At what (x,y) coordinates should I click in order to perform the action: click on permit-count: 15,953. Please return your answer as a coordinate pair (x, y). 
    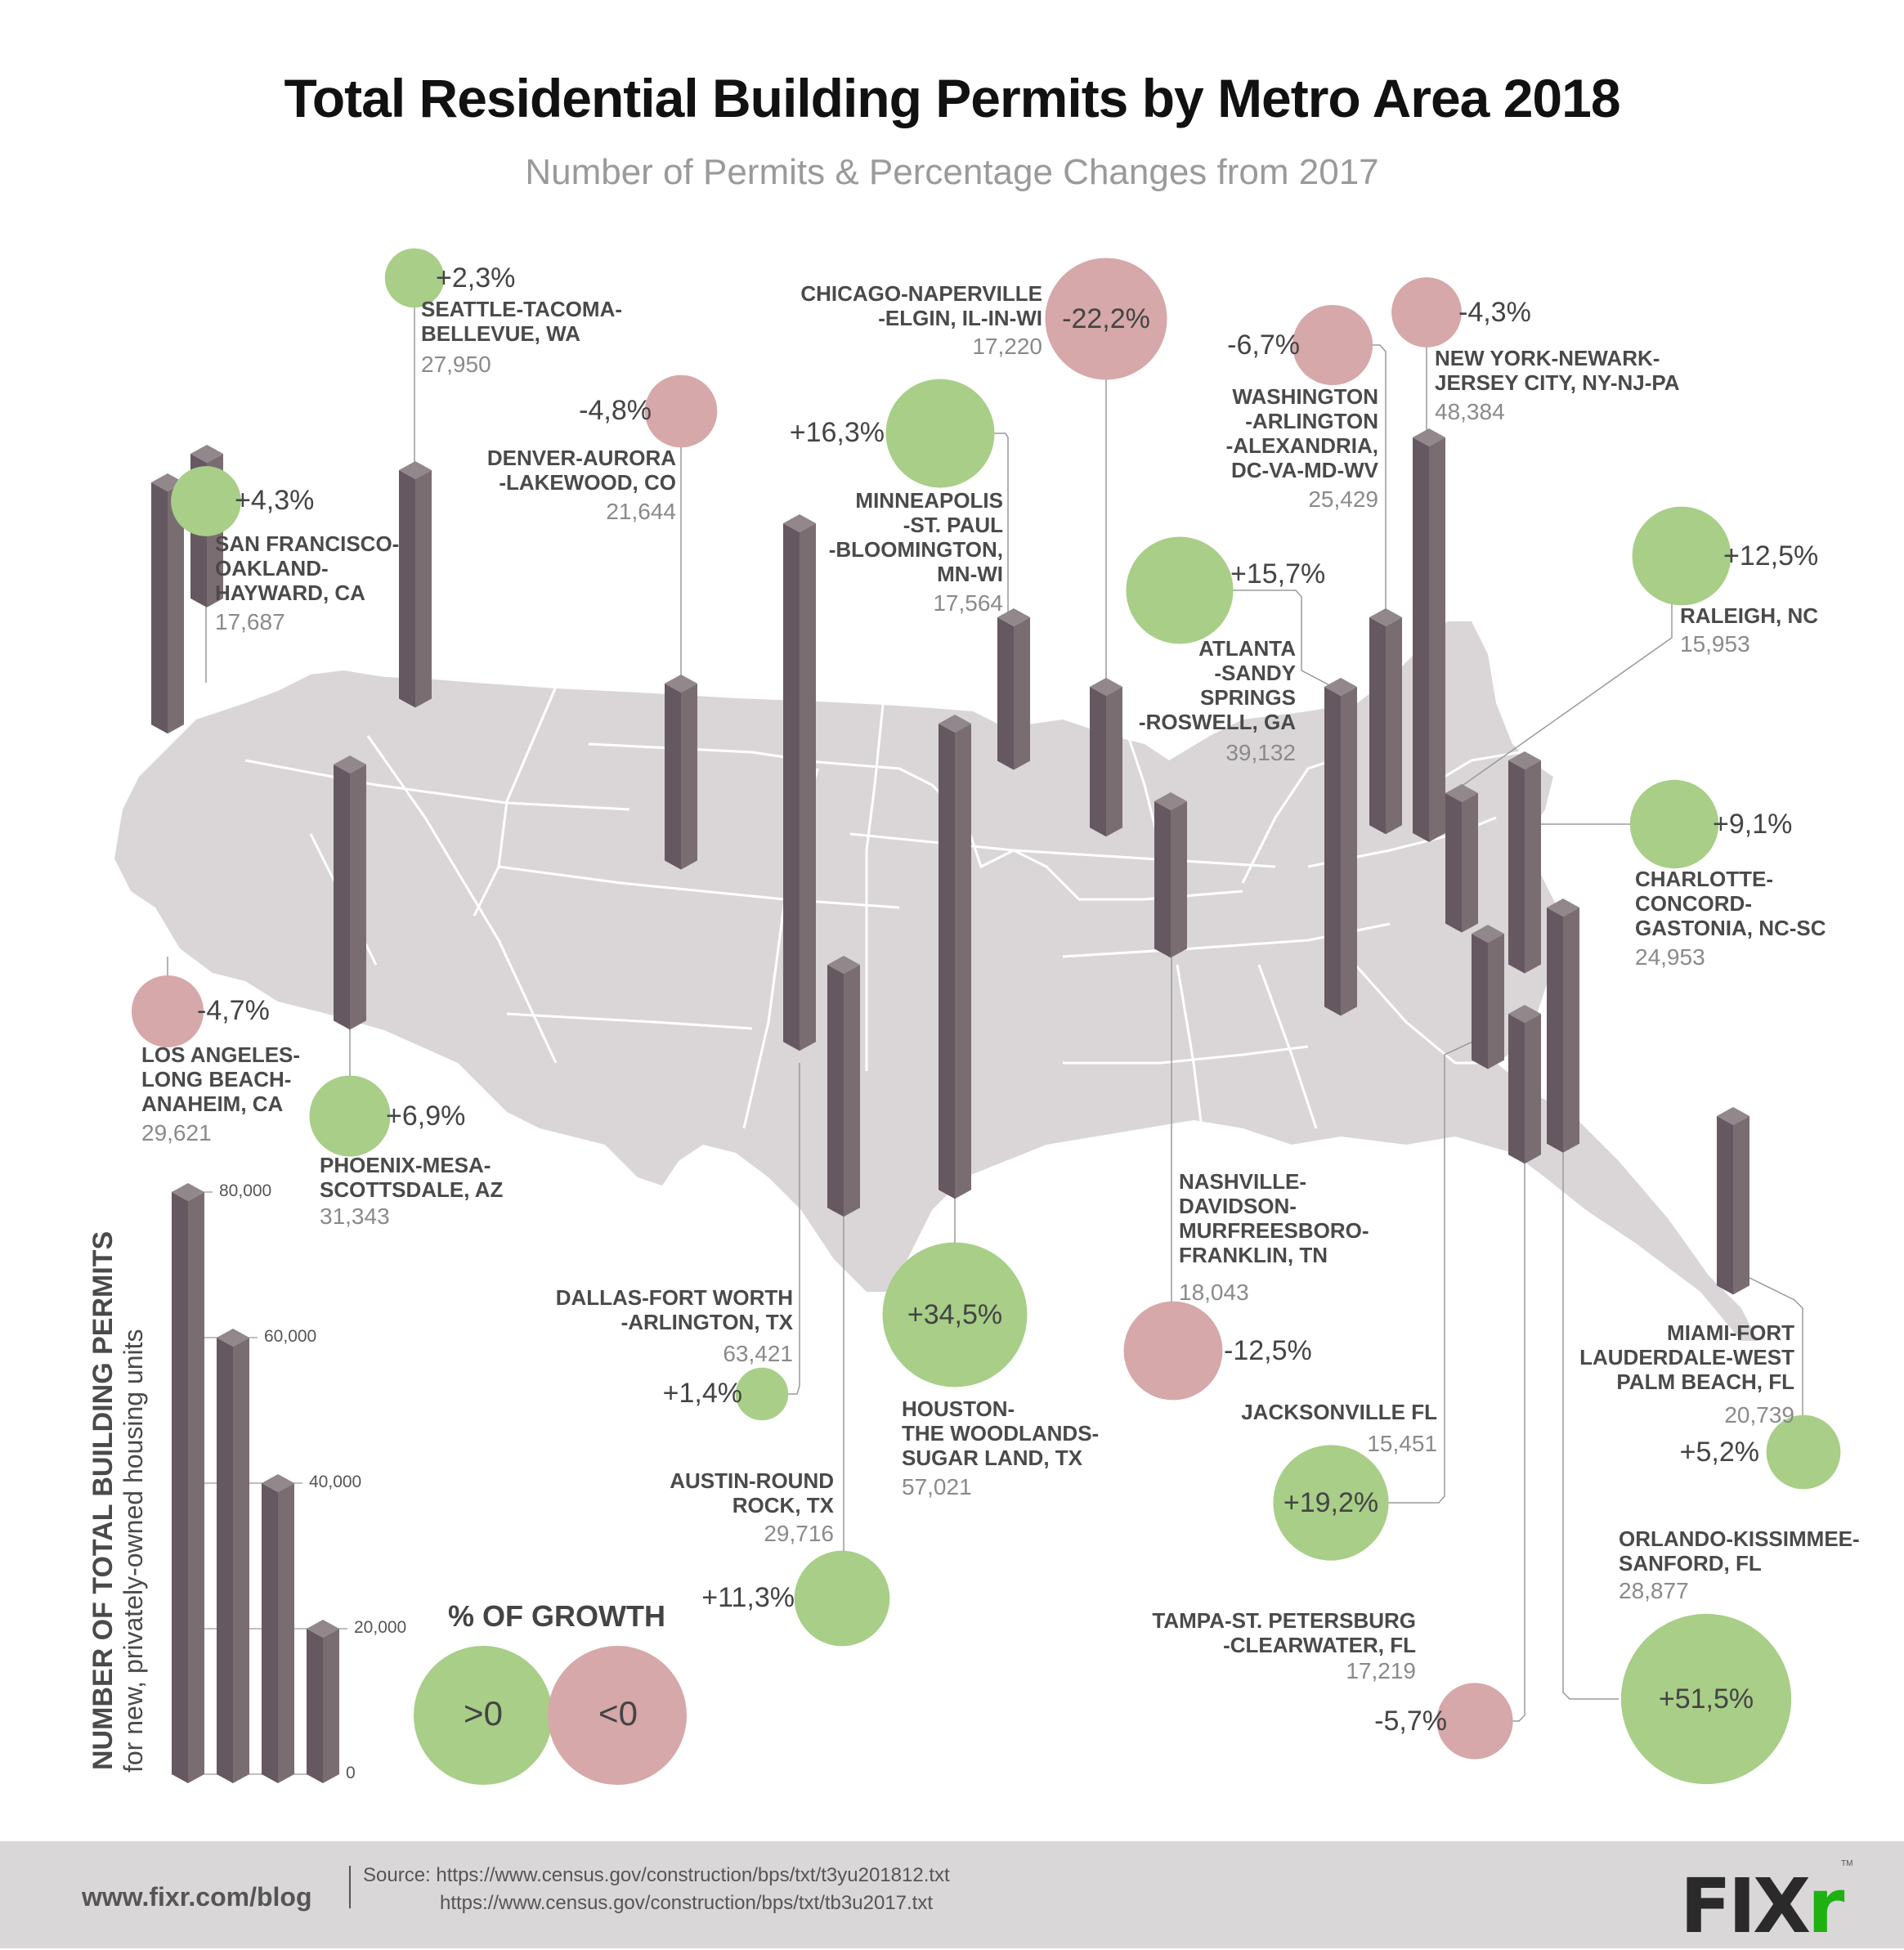
    Looking at the image, I should click on (1715, 644).